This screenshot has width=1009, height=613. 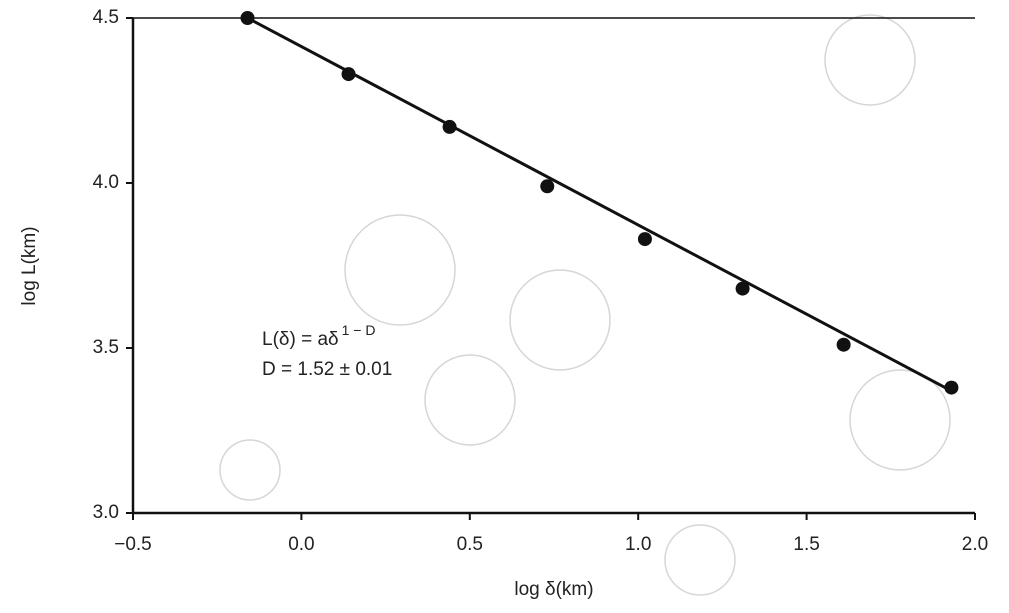 I want to click on x-tick-label: 1.5, so click(x=806, y=544).